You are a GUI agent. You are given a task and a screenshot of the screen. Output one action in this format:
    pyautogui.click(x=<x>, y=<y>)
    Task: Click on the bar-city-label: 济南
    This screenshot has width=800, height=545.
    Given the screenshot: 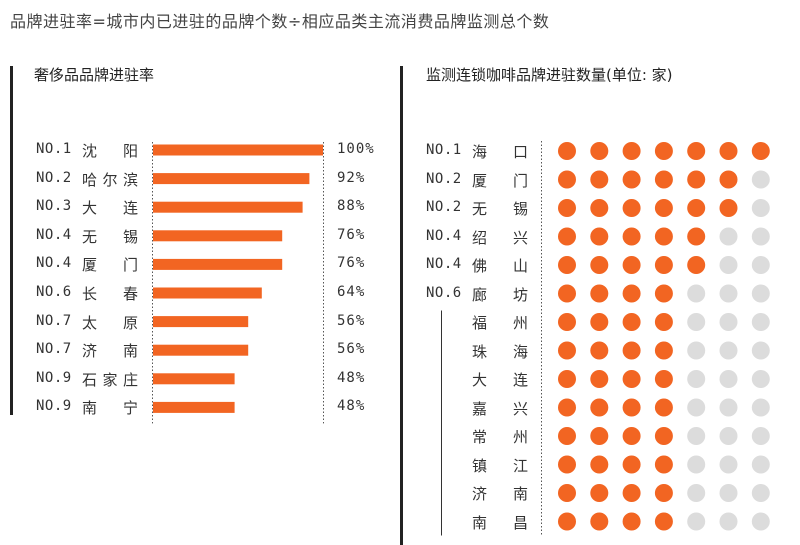 What is the action you would take?
    pyautogui.click(x=110, y=351)
    